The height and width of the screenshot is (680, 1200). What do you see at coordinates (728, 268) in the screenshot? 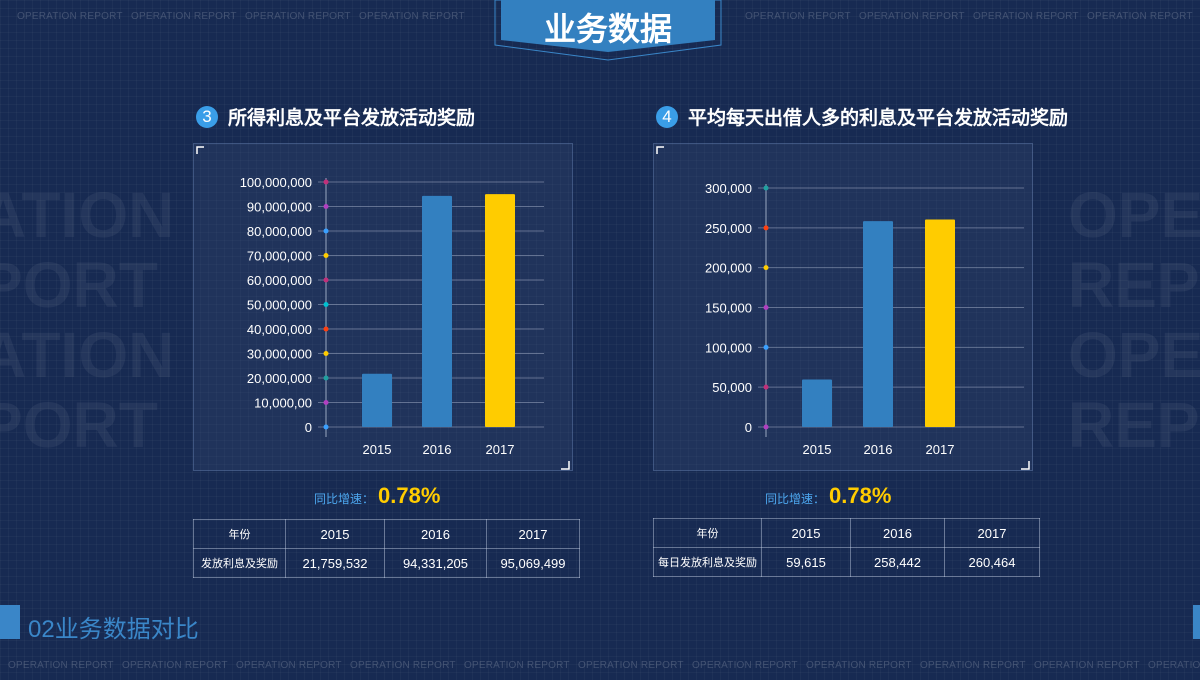
I see `y-tick-label: 200,000` at bounding box center [728, 268].